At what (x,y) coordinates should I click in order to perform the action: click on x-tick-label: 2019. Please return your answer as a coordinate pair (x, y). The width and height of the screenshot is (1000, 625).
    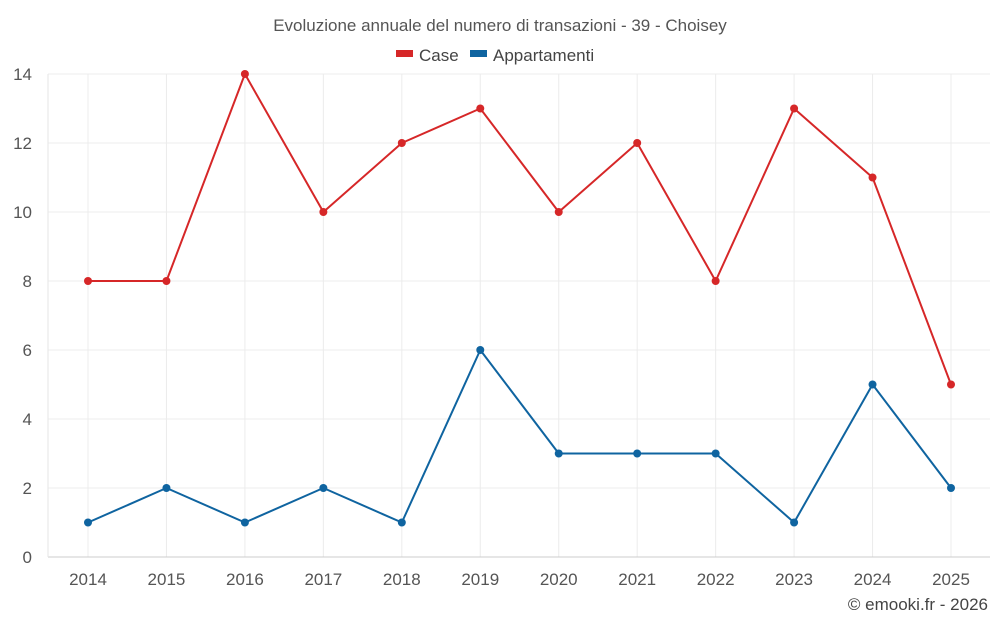
    Looking at the image, I should click on (480, 579).